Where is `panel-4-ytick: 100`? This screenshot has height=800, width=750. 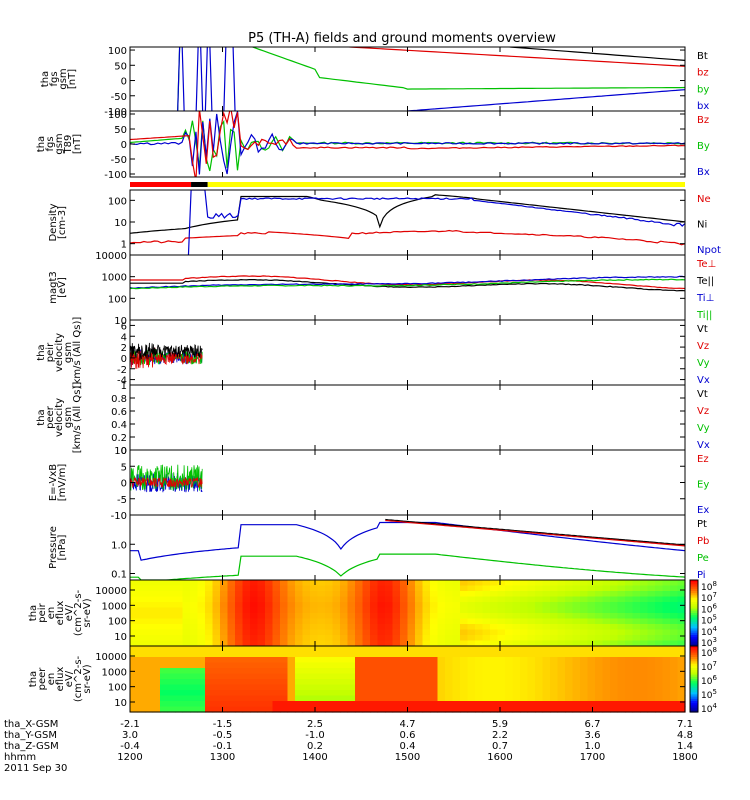 panel-4-ytick: 100 is located at coordinates (117, 299).